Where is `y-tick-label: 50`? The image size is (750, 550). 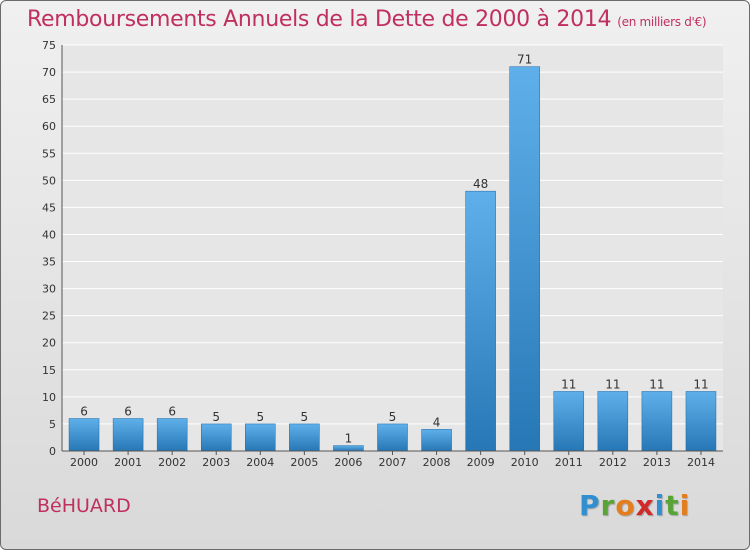
y-tick-label: 50 is located at coordinates (49, 180).